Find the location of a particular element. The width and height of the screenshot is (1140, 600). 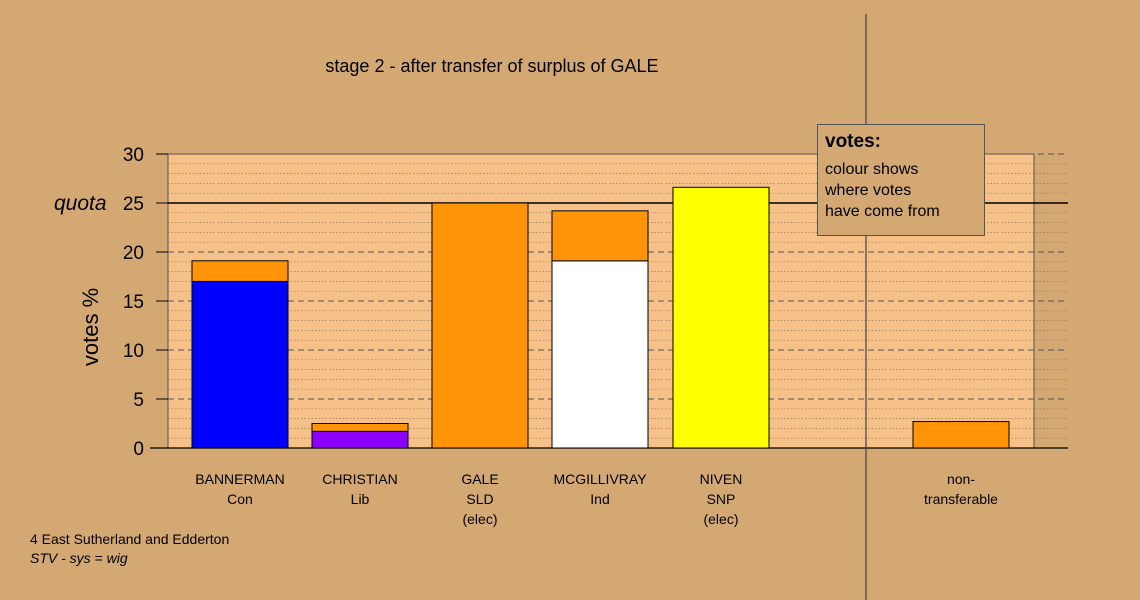

y-tick-label: 10 is located at coordinates (133, 351).